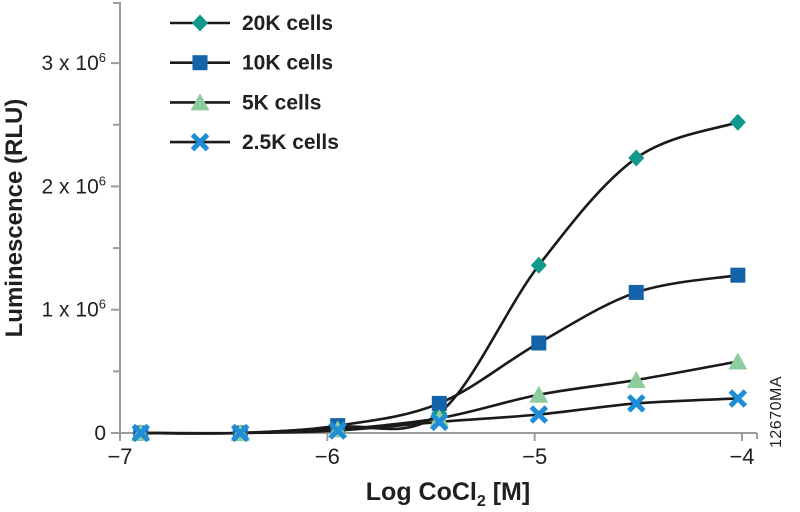 The height and width of the screenshot is (512, 800). I want to click on x-axis-title: Log CoCl2 [M], so click(448, 494).